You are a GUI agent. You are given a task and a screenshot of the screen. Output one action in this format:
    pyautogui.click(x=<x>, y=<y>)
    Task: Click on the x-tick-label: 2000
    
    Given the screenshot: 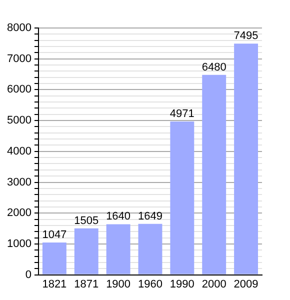 What is the action you would take?
    pyautogui.click(x=214, y=284)
    